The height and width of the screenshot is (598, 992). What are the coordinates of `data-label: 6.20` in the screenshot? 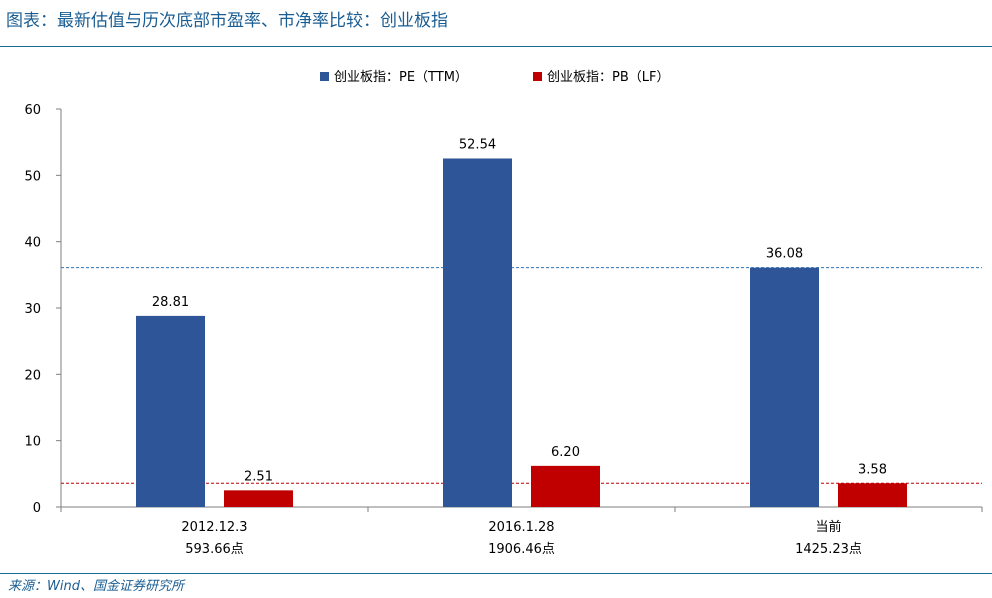 It's located at (565, 452).